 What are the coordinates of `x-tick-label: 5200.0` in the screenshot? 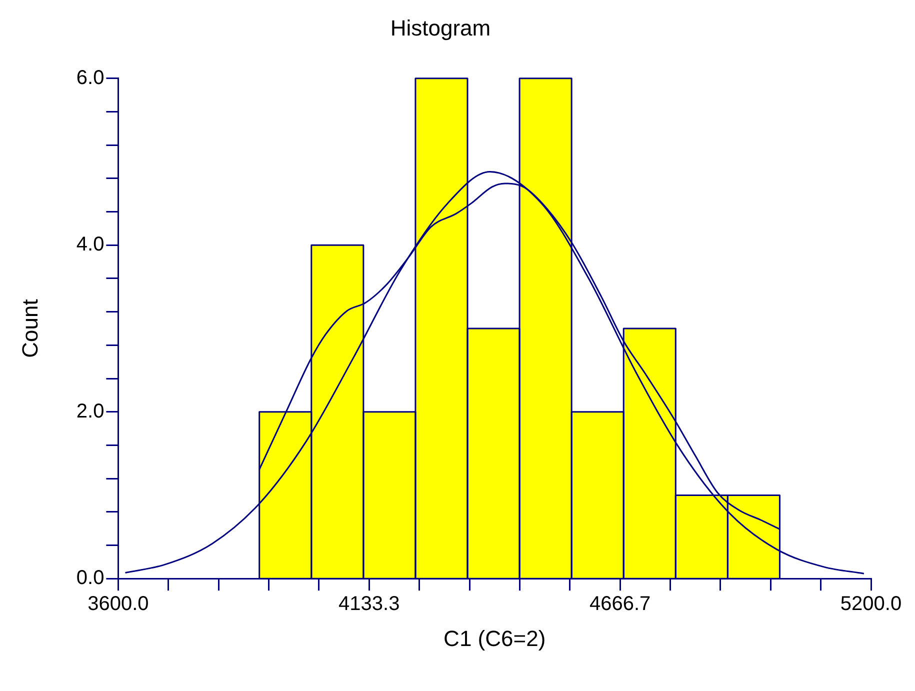 It's located at (871, 604).